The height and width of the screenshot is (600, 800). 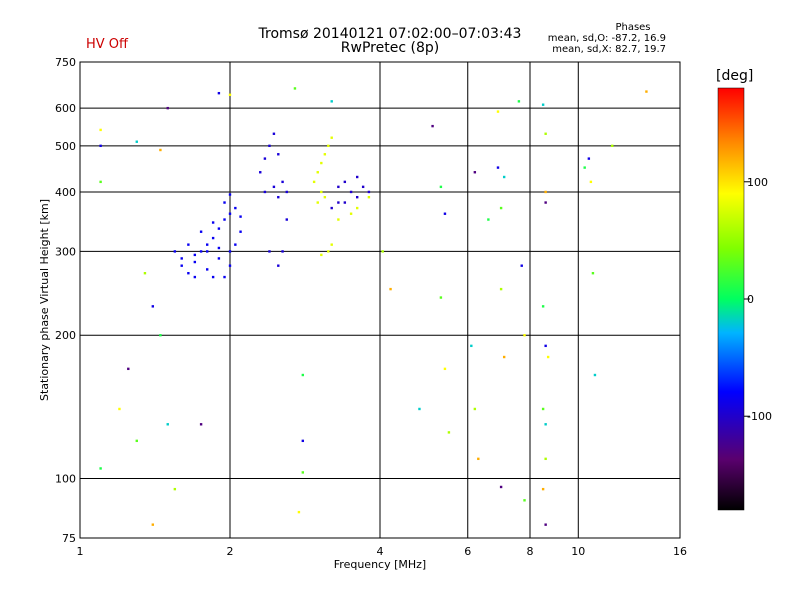 What do you see at coordinates (65, 251) in the screenshot?
I see `y-tick-label: 300` at bounding box center [65, 251].